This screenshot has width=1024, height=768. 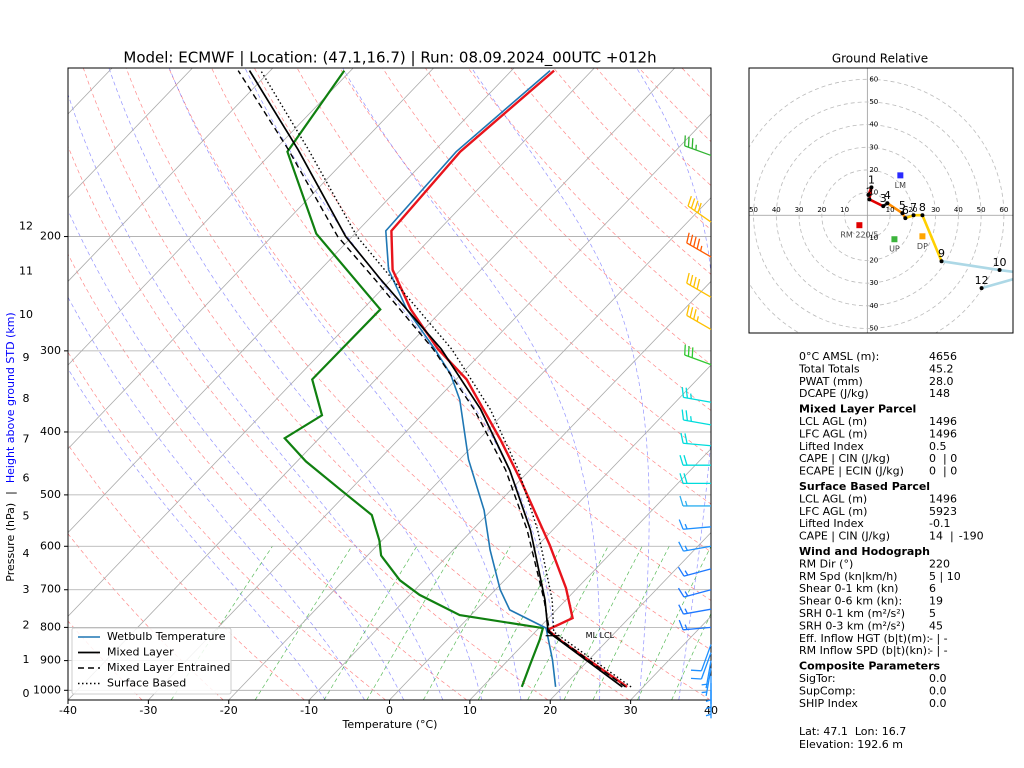 I want to click on y-tick-label: 400, so click(x=50, y=431).